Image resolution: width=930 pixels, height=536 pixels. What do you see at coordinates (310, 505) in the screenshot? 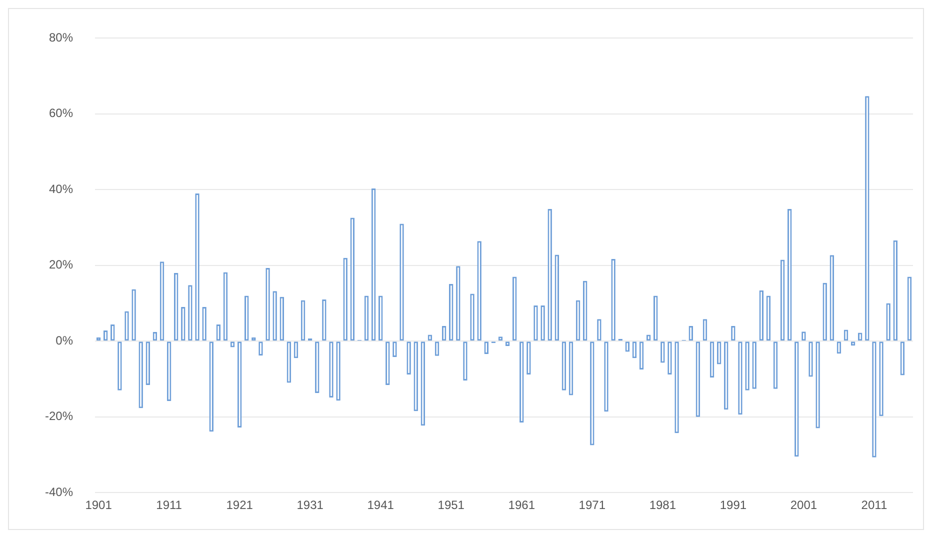
I see `x-tick-label: 1931` at bounding box center [310, 505].